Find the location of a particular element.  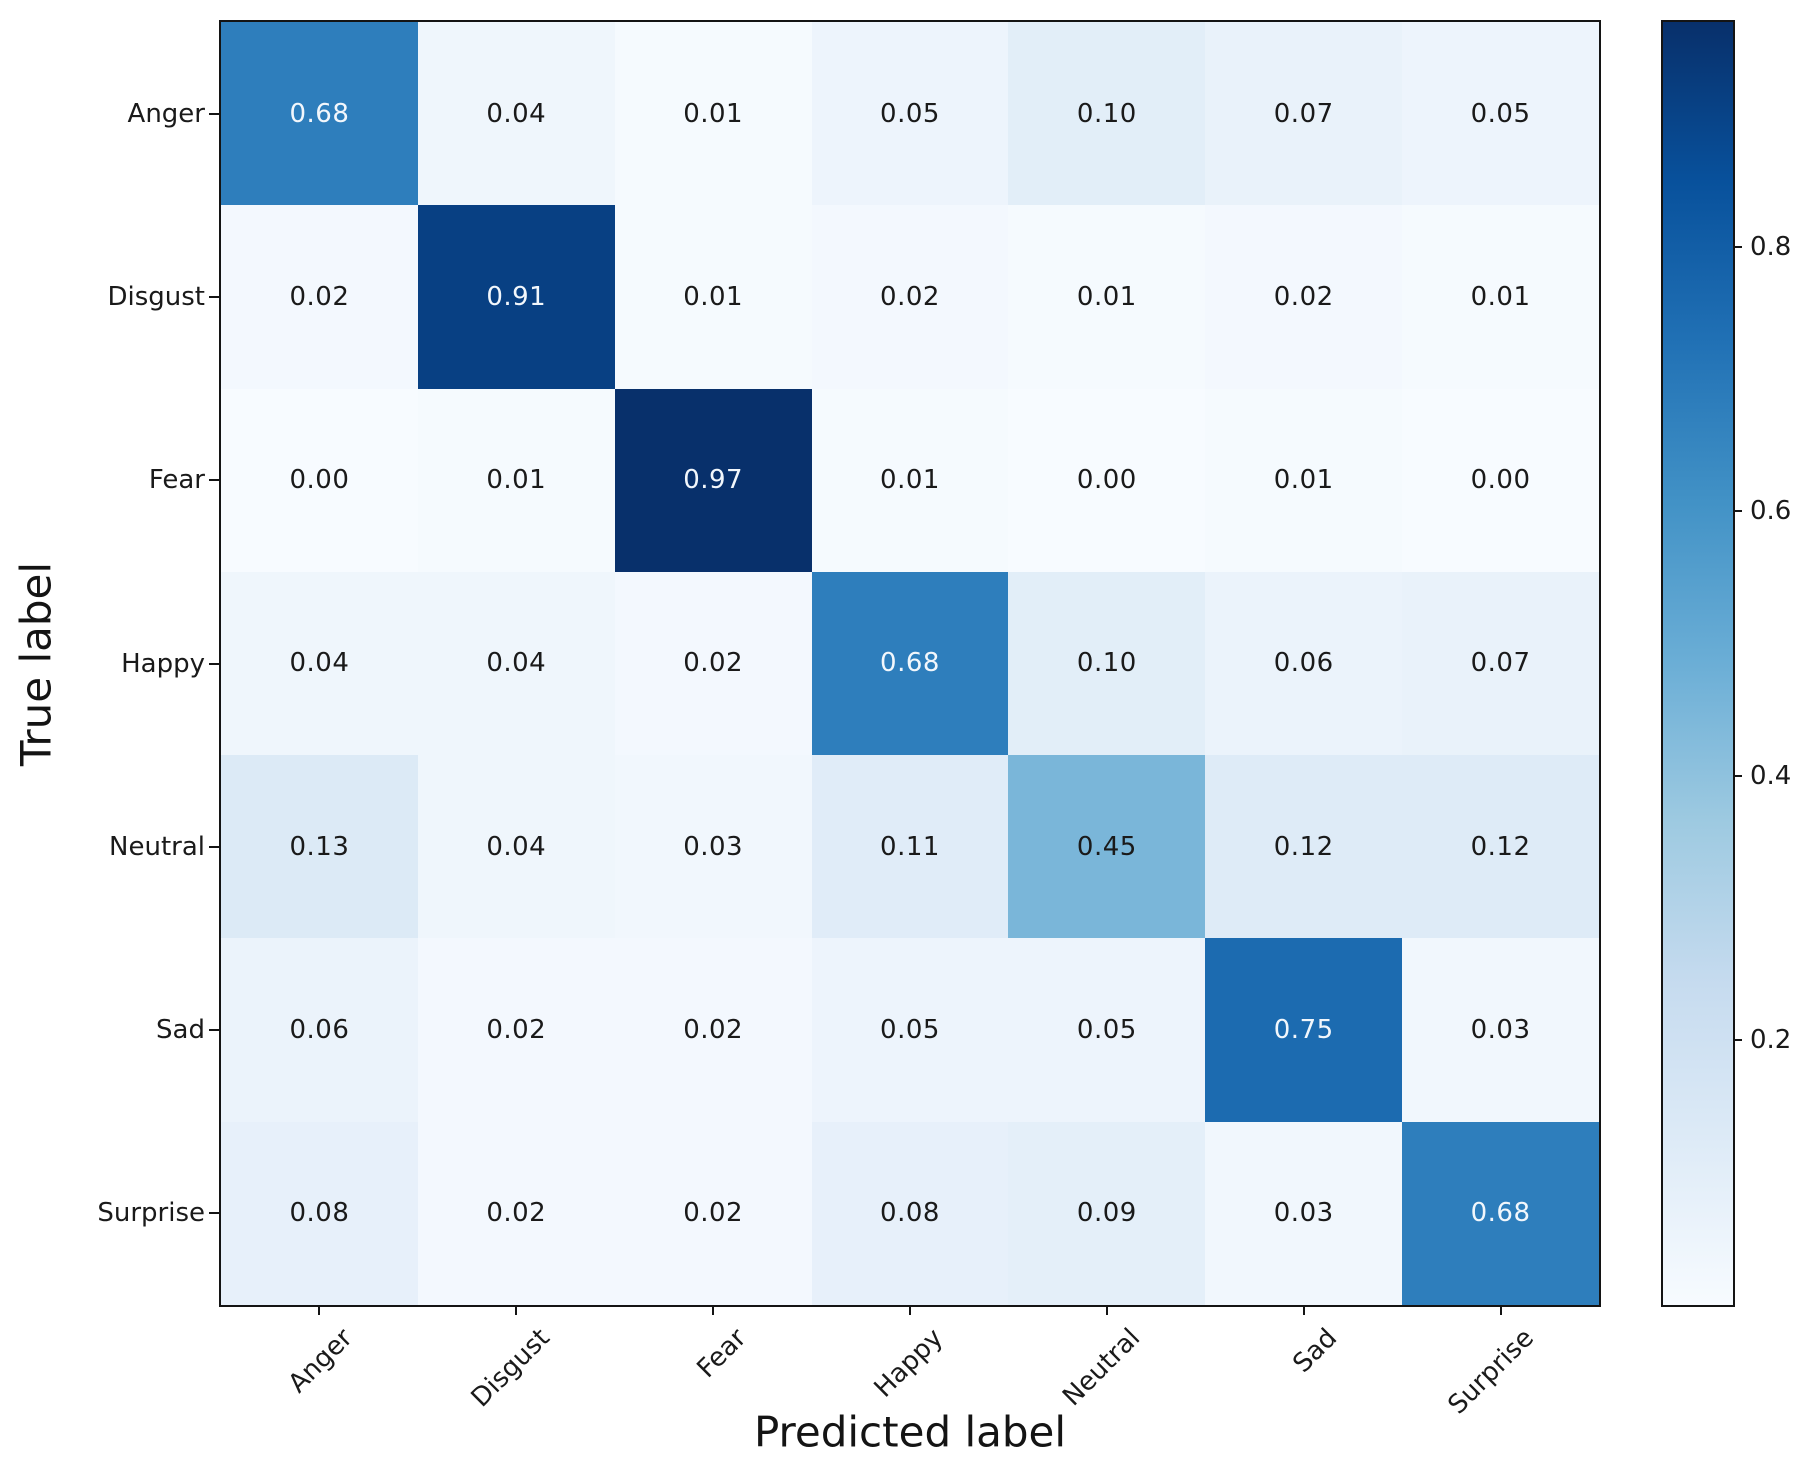

heatmap-cell: 0.45 is located at coordinates (1107, 847).